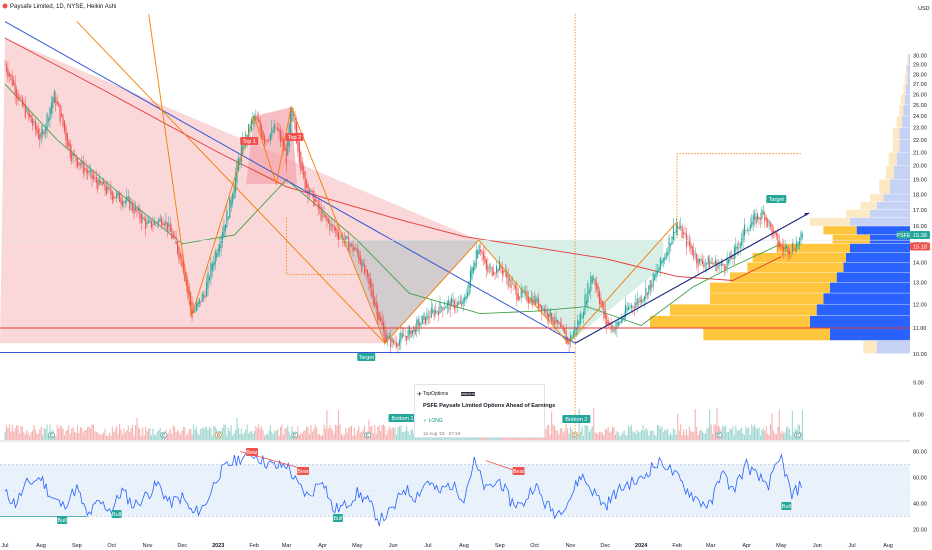 The image size is (932, 550). Describe the element at coordinates (403, 488) in the screenshot. I see `oscillator-line` at that location.